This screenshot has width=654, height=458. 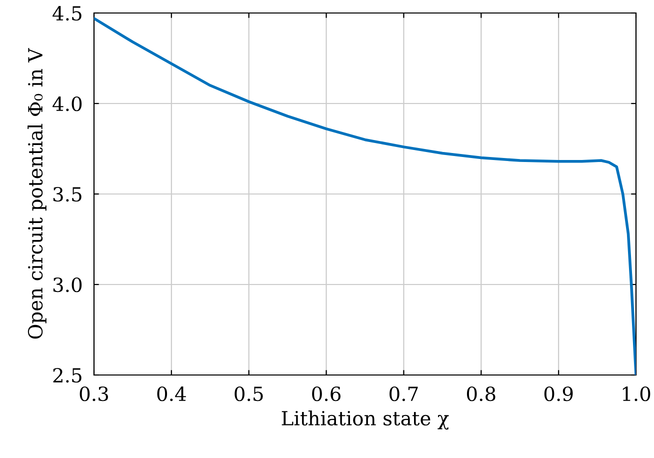 What do you see at coordinates (558, 394) in the screenshot?
I see `x-tick-label: 0.9` at bounding box center [558, 394].